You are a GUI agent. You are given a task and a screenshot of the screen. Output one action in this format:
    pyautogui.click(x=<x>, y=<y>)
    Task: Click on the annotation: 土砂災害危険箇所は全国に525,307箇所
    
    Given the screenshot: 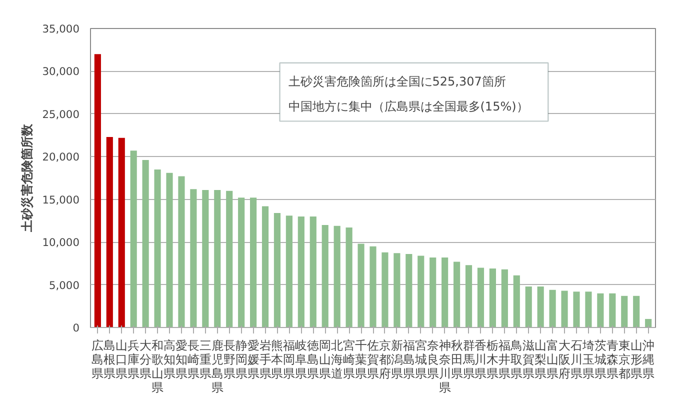 What is the action you would take?
    pyautogui.click(x=397, y=81)
    